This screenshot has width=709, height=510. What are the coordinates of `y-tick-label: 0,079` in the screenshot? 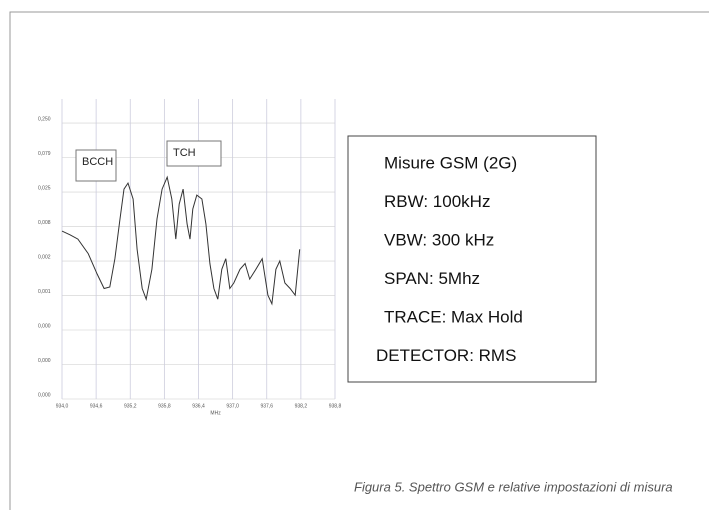 It's located at (44, 154).